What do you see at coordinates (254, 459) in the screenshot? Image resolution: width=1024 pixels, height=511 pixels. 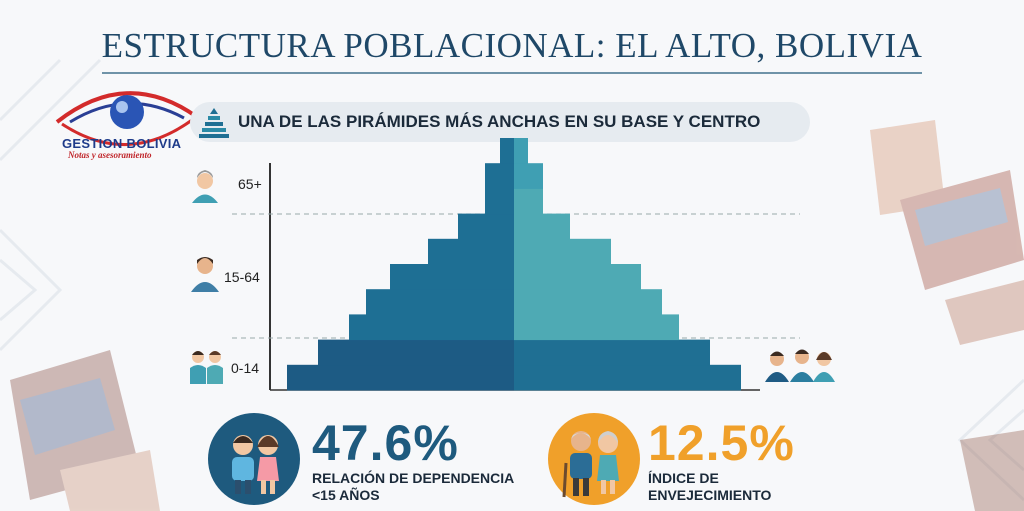 I see `children-circle-icon` at bounding box center [254, 459].